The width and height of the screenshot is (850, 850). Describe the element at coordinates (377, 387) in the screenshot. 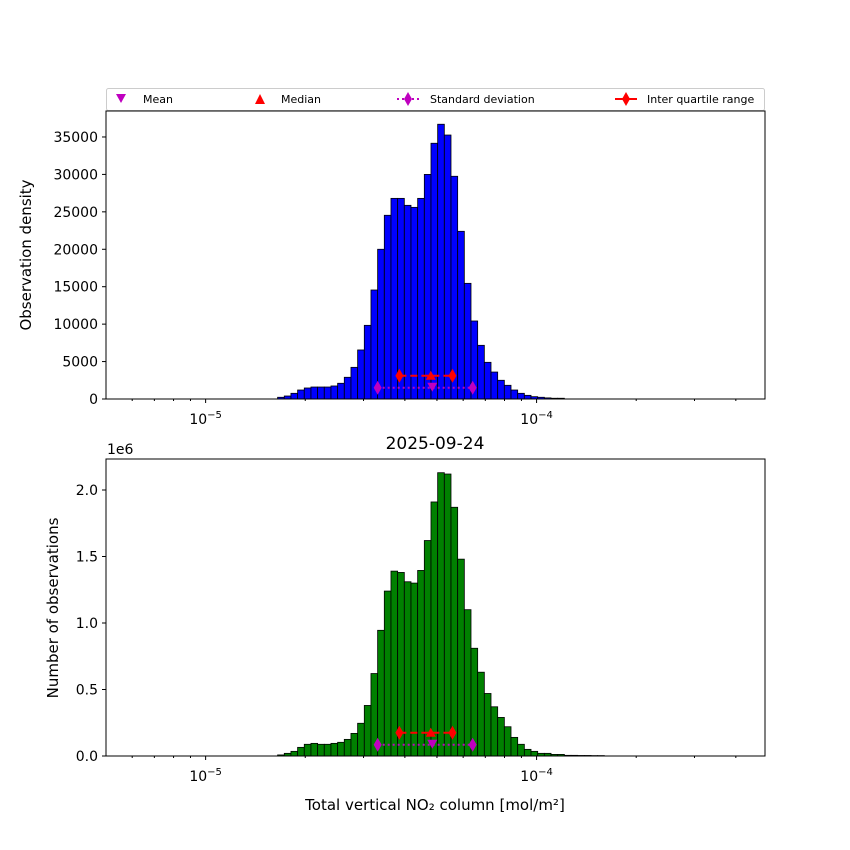

I see `top-std-marker` at that location.